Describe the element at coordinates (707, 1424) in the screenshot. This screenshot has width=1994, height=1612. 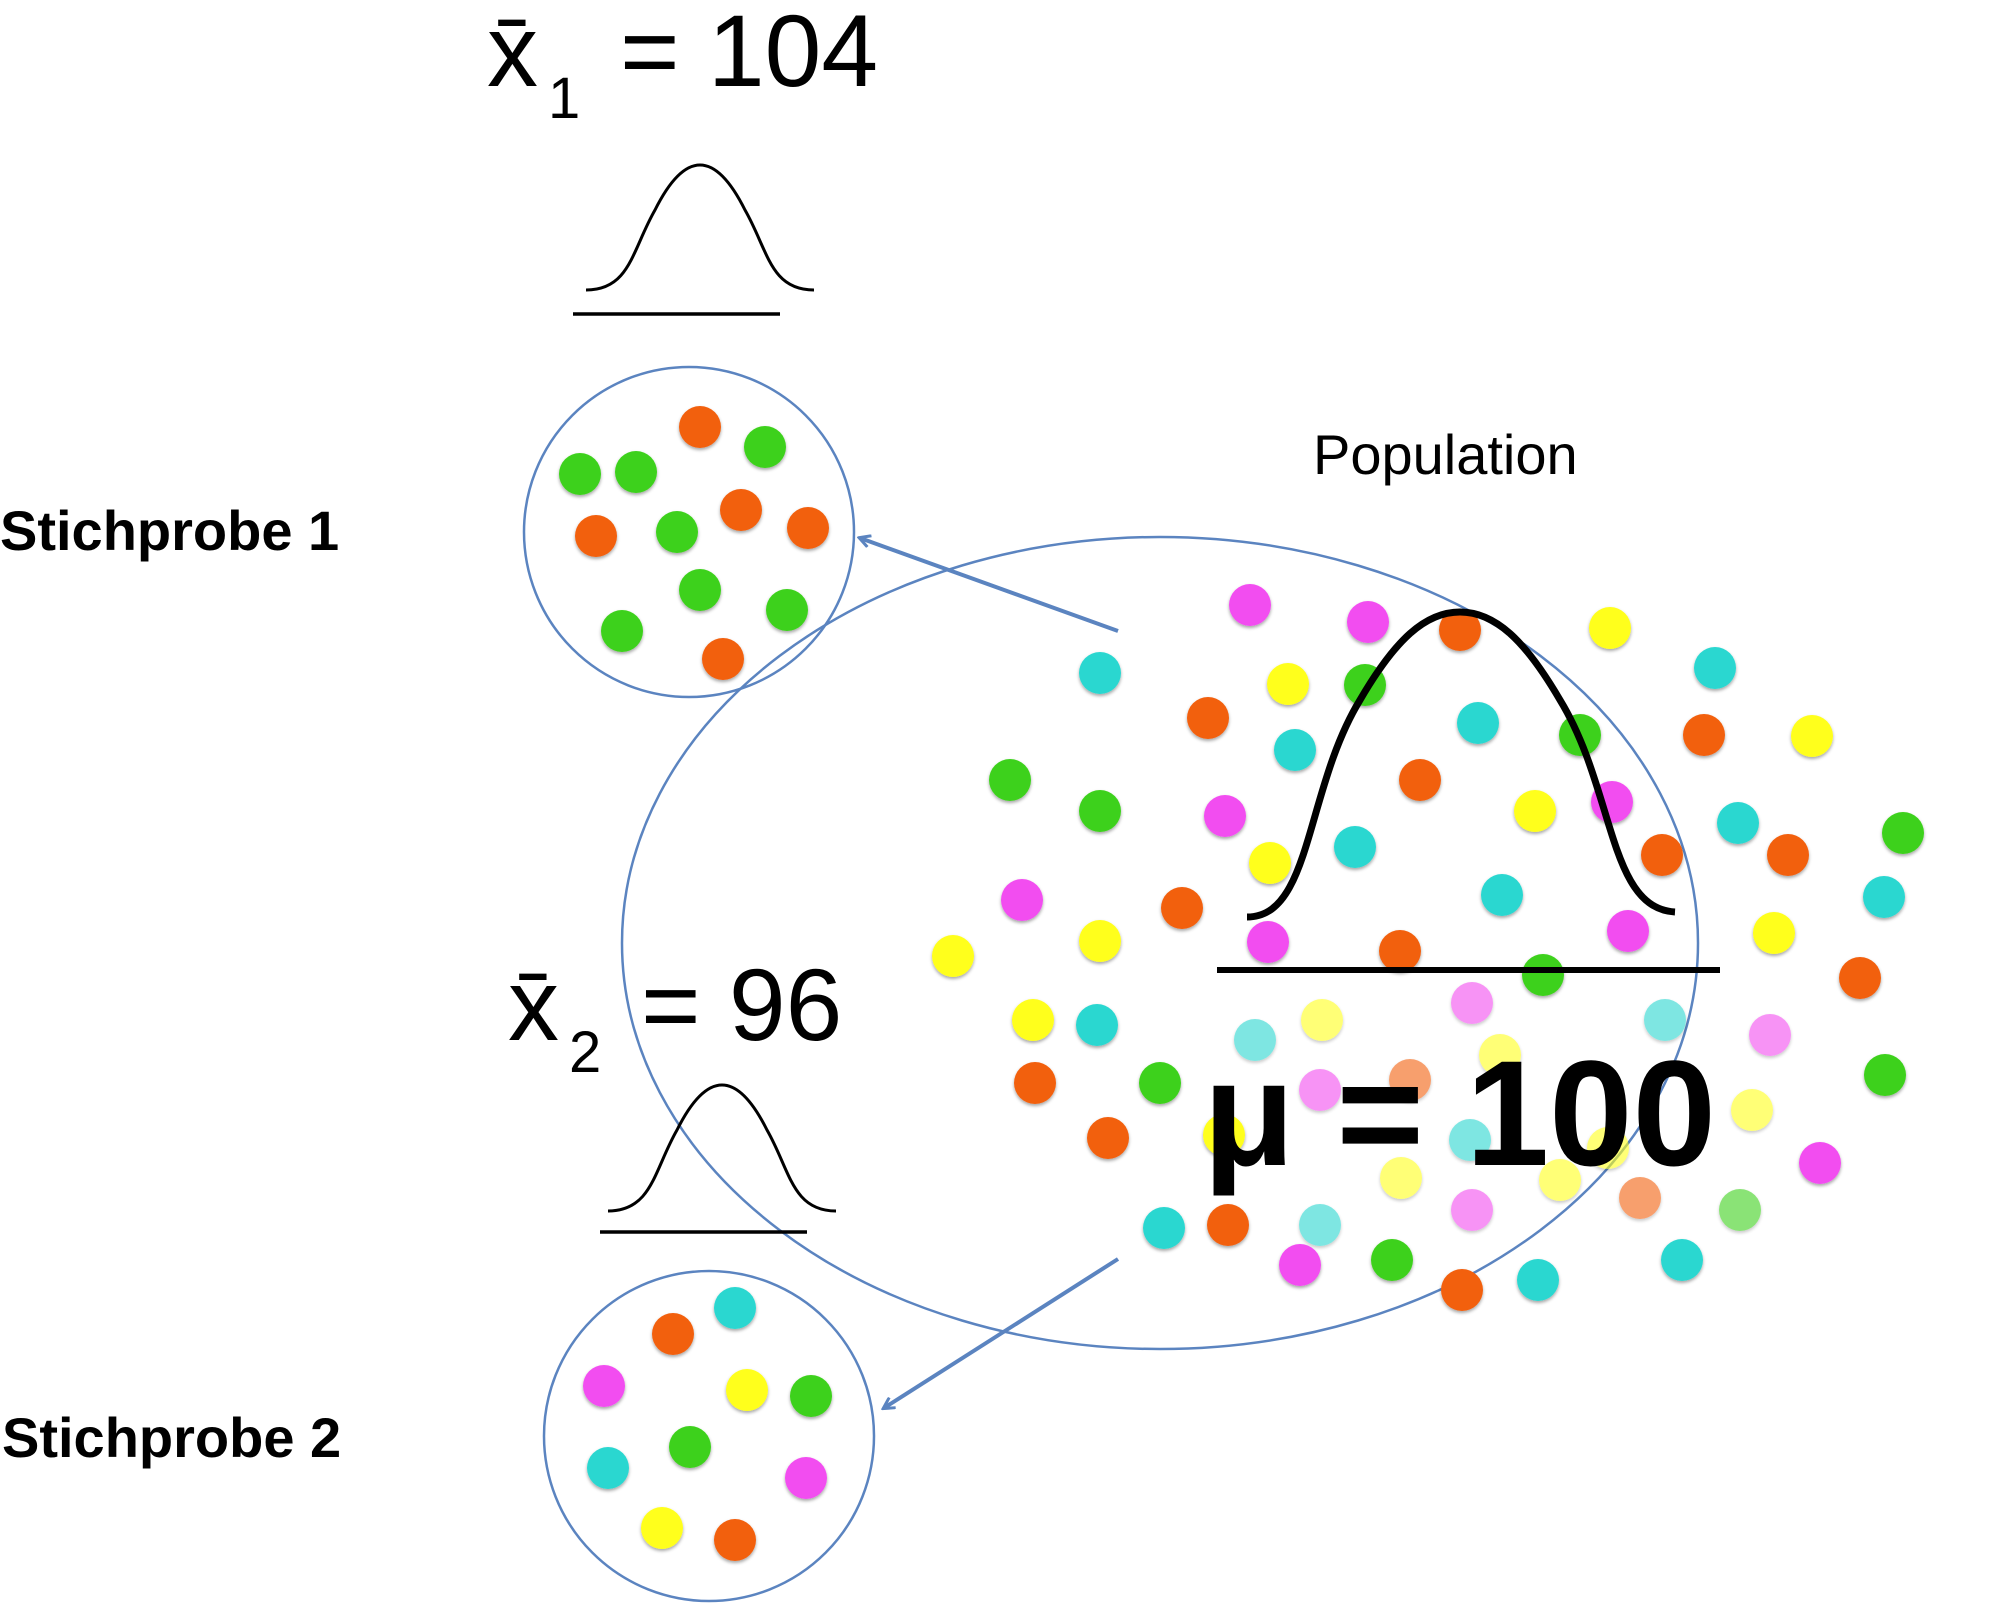
I see `sample-2-dots` at that location.